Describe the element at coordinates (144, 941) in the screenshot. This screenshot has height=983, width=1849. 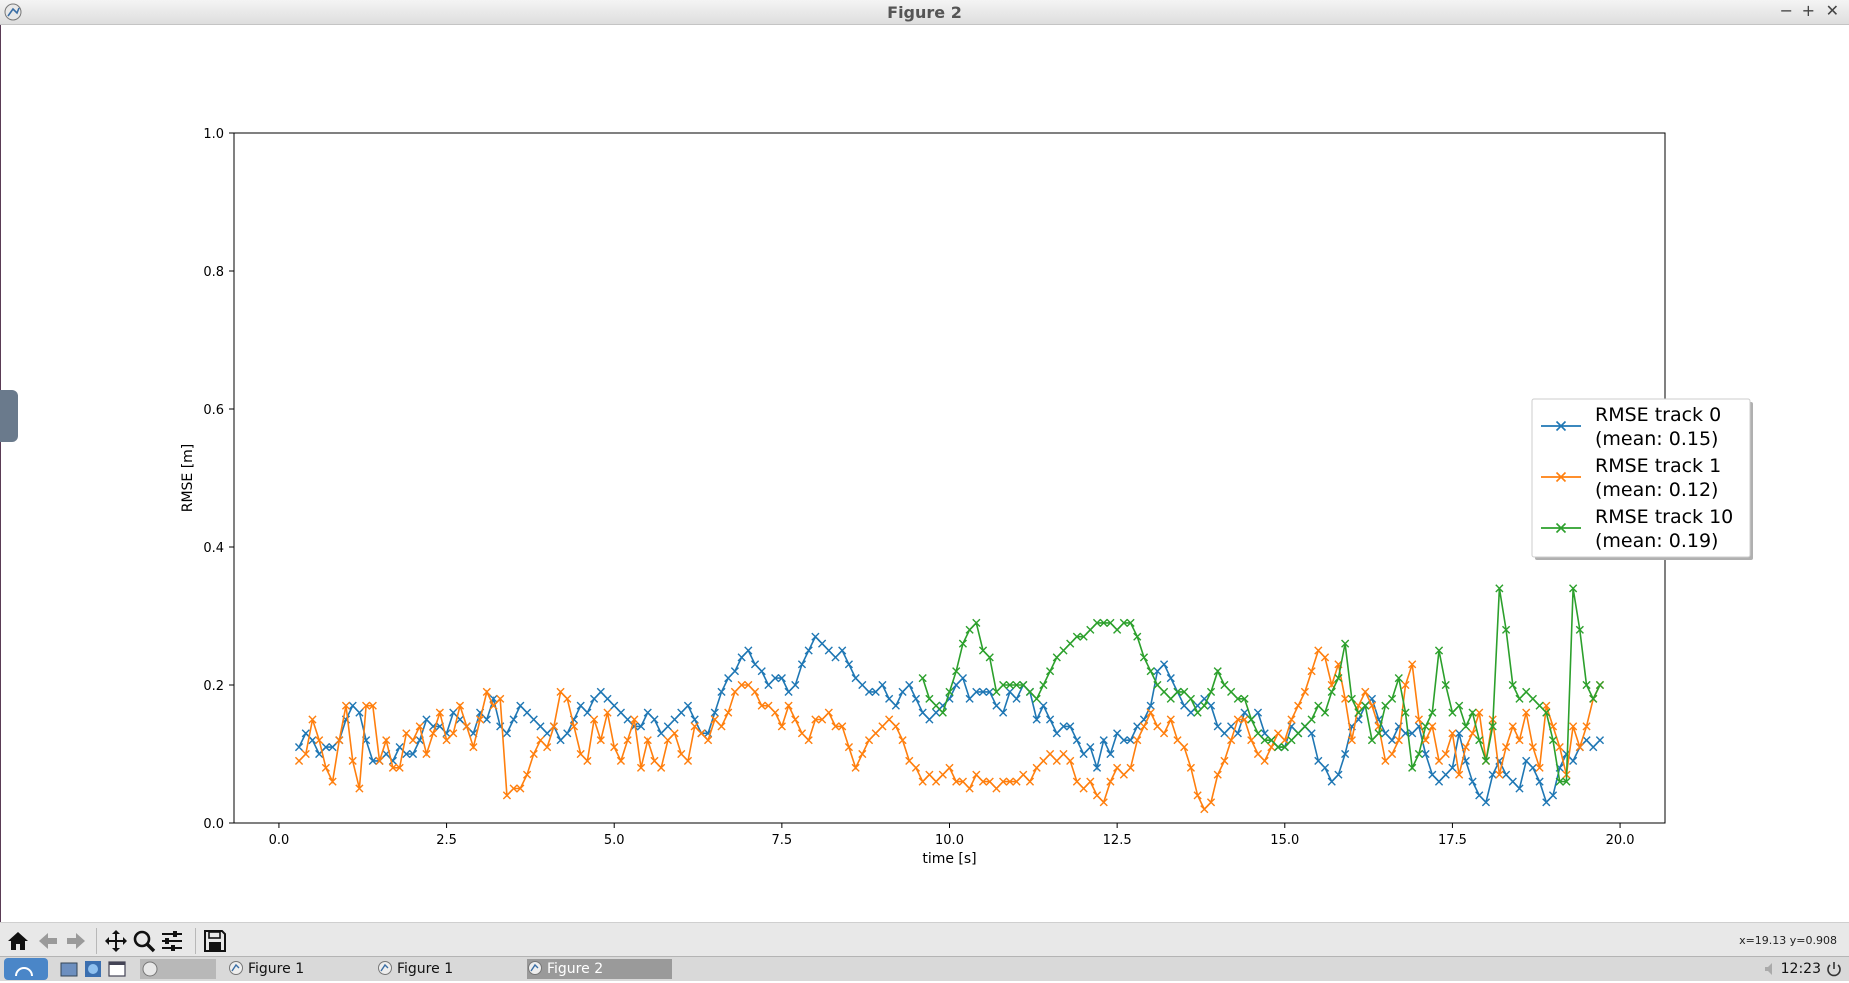
I see `zoom-icon` at that location.